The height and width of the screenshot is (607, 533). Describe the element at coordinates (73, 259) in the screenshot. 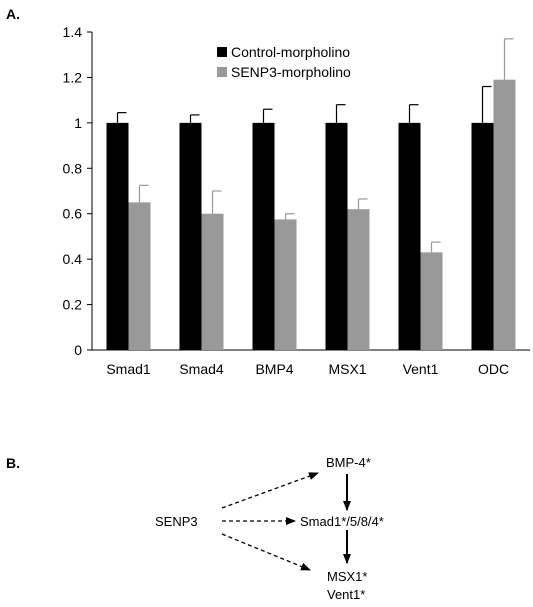

I see `y-tick-label: 0.4` at that location.